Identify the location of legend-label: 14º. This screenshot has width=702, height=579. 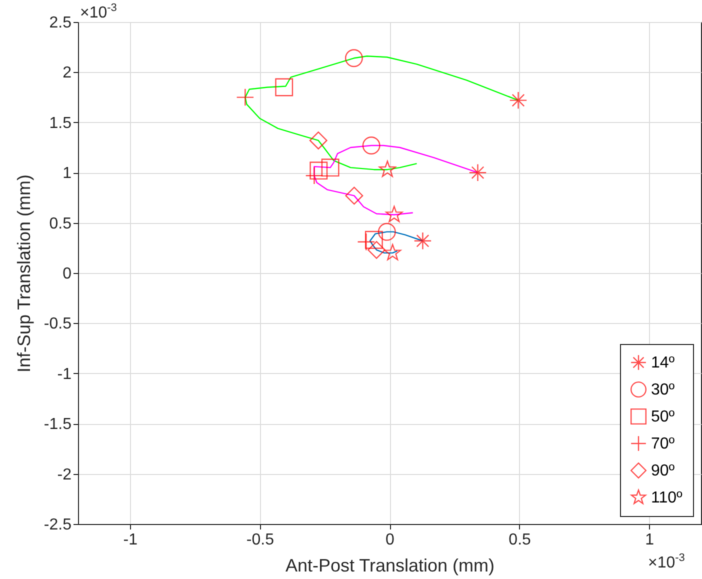
(663, 363).